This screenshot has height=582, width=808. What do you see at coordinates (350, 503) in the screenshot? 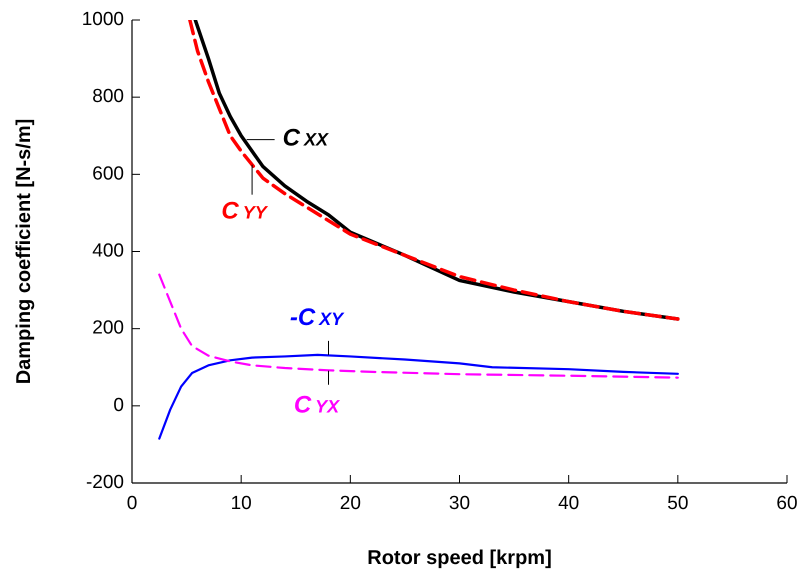
I see `x-tick-label: 20` at bounding box center [350, 503].